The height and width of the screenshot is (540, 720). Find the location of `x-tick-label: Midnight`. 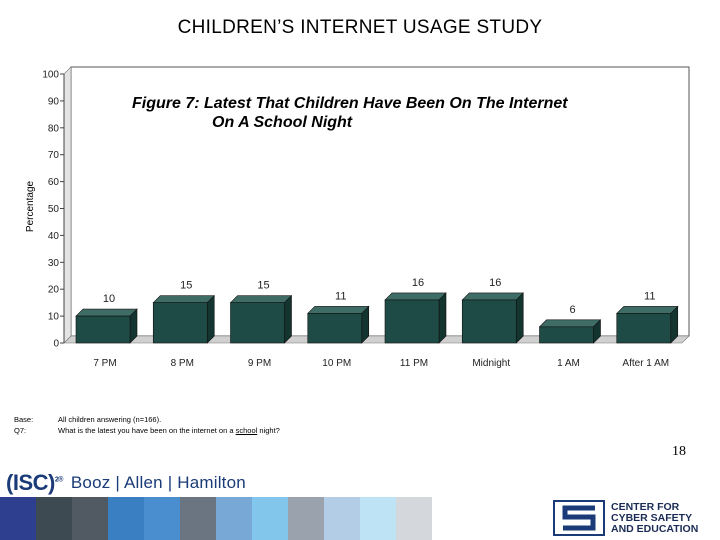

x-tick-label: Midnight is located at coordinates (491, 363).